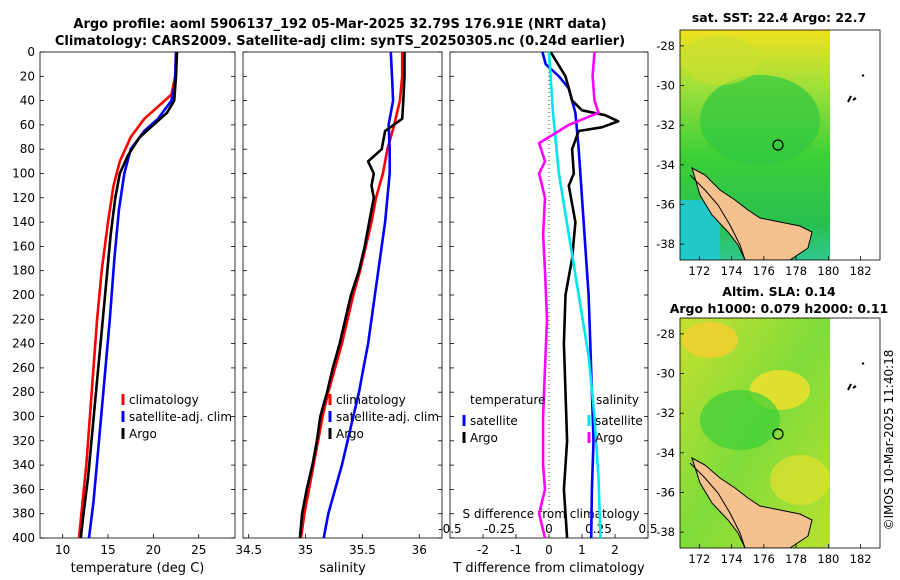 Image resolution: width=900 pixels, height=580 pixels. Describe the element at coordinates (198, 550) in the screenshot. I see `x-tick-label: 25` at that location.